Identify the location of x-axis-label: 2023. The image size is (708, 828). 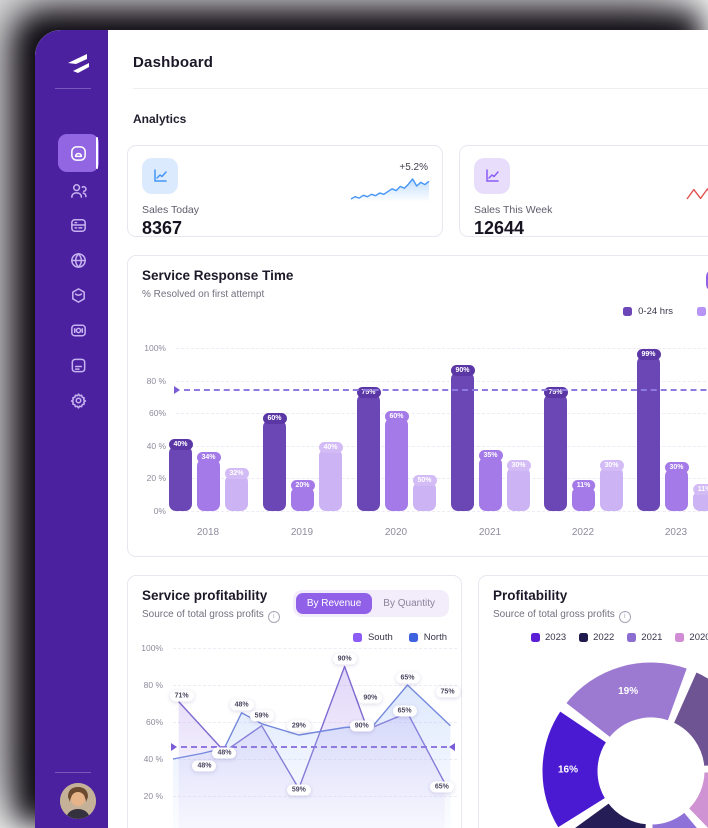
(676, 532).